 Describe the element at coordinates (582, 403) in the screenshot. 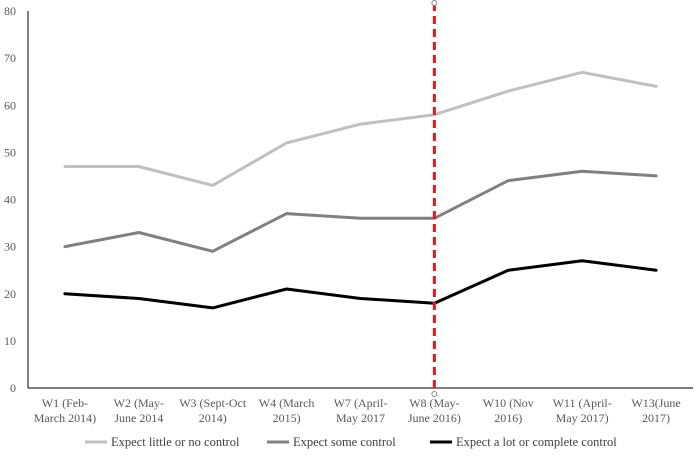

I see `x-tick-label-line: W11 (April-` at that location.